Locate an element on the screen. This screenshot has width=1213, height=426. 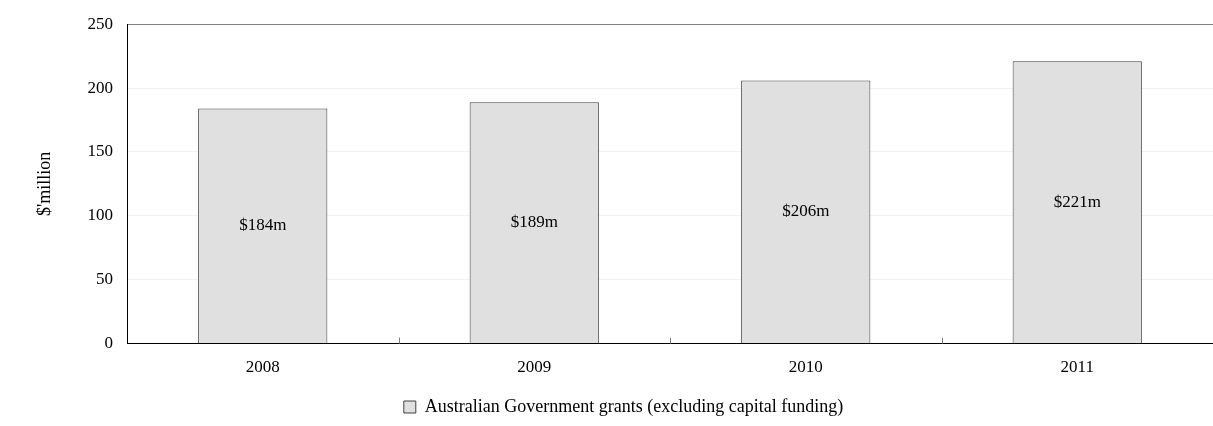
x-tick-label: 2010 is located at coordinates (805, 367).